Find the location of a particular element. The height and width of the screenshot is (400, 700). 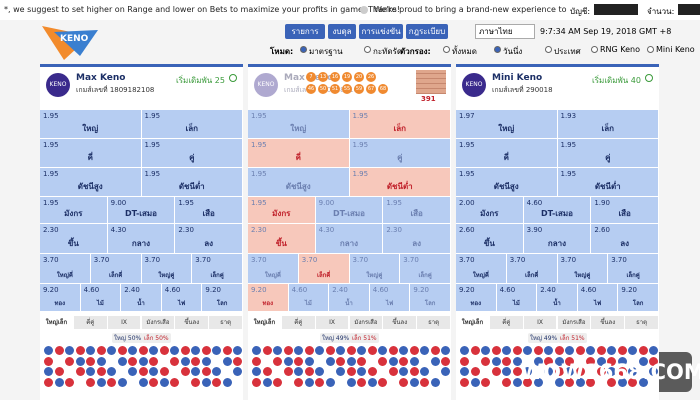

stat-badge: เล็ก 51% is located at coordinates (364, 338).